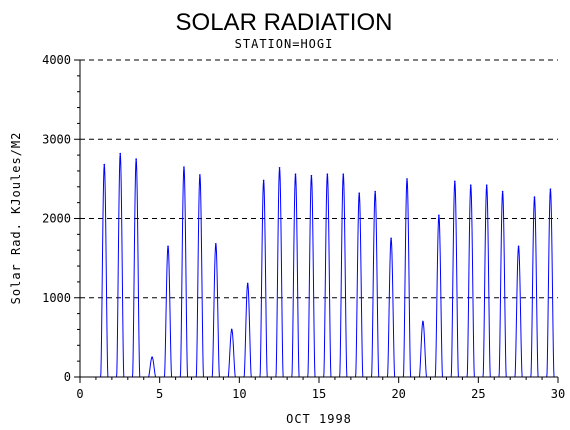 The height and width of the screenshot is (430, 570). I want to click on y-tick-label-0: 0, so click(67, 377).